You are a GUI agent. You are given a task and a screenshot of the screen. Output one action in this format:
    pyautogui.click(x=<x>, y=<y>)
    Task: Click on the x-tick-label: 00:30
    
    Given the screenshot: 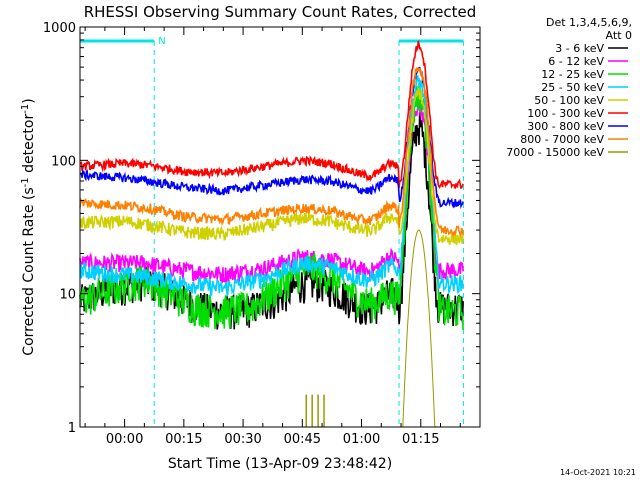 What is the action you would take?
    pyautogui.click(x=242, y=439)
    